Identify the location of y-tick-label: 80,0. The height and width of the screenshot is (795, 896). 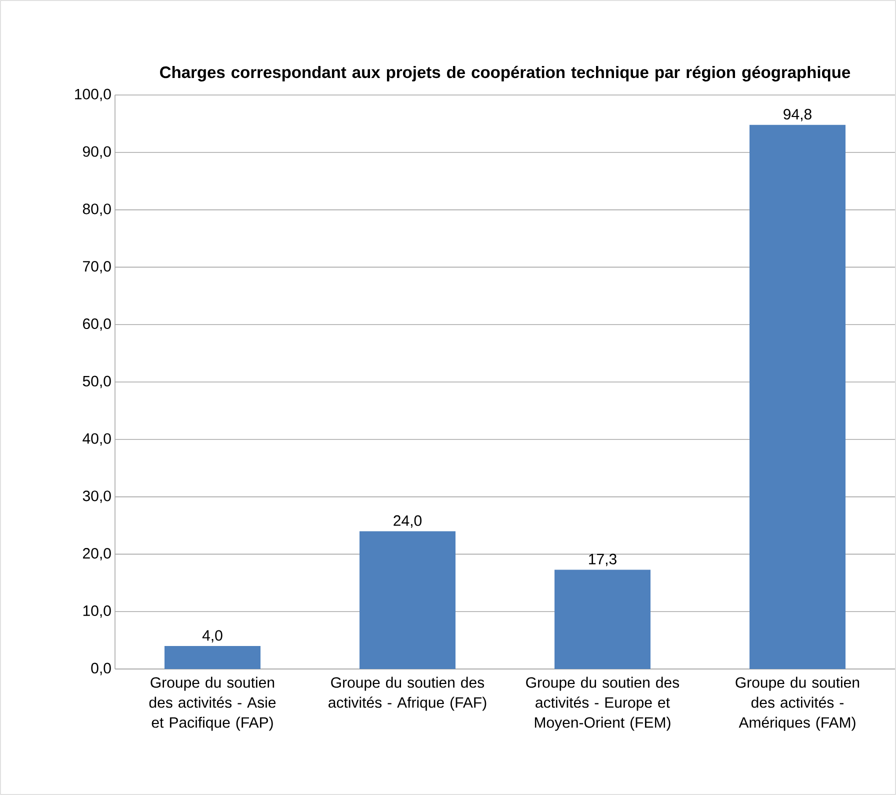
(96, 210).